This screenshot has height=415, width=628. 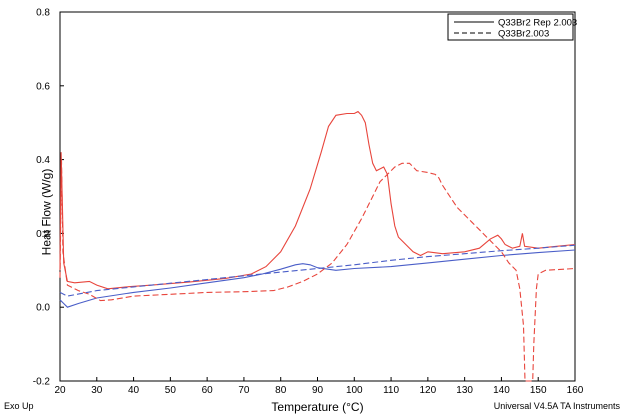 I want to click on y-tick-label: 0.4, so click(x=43, y=160).